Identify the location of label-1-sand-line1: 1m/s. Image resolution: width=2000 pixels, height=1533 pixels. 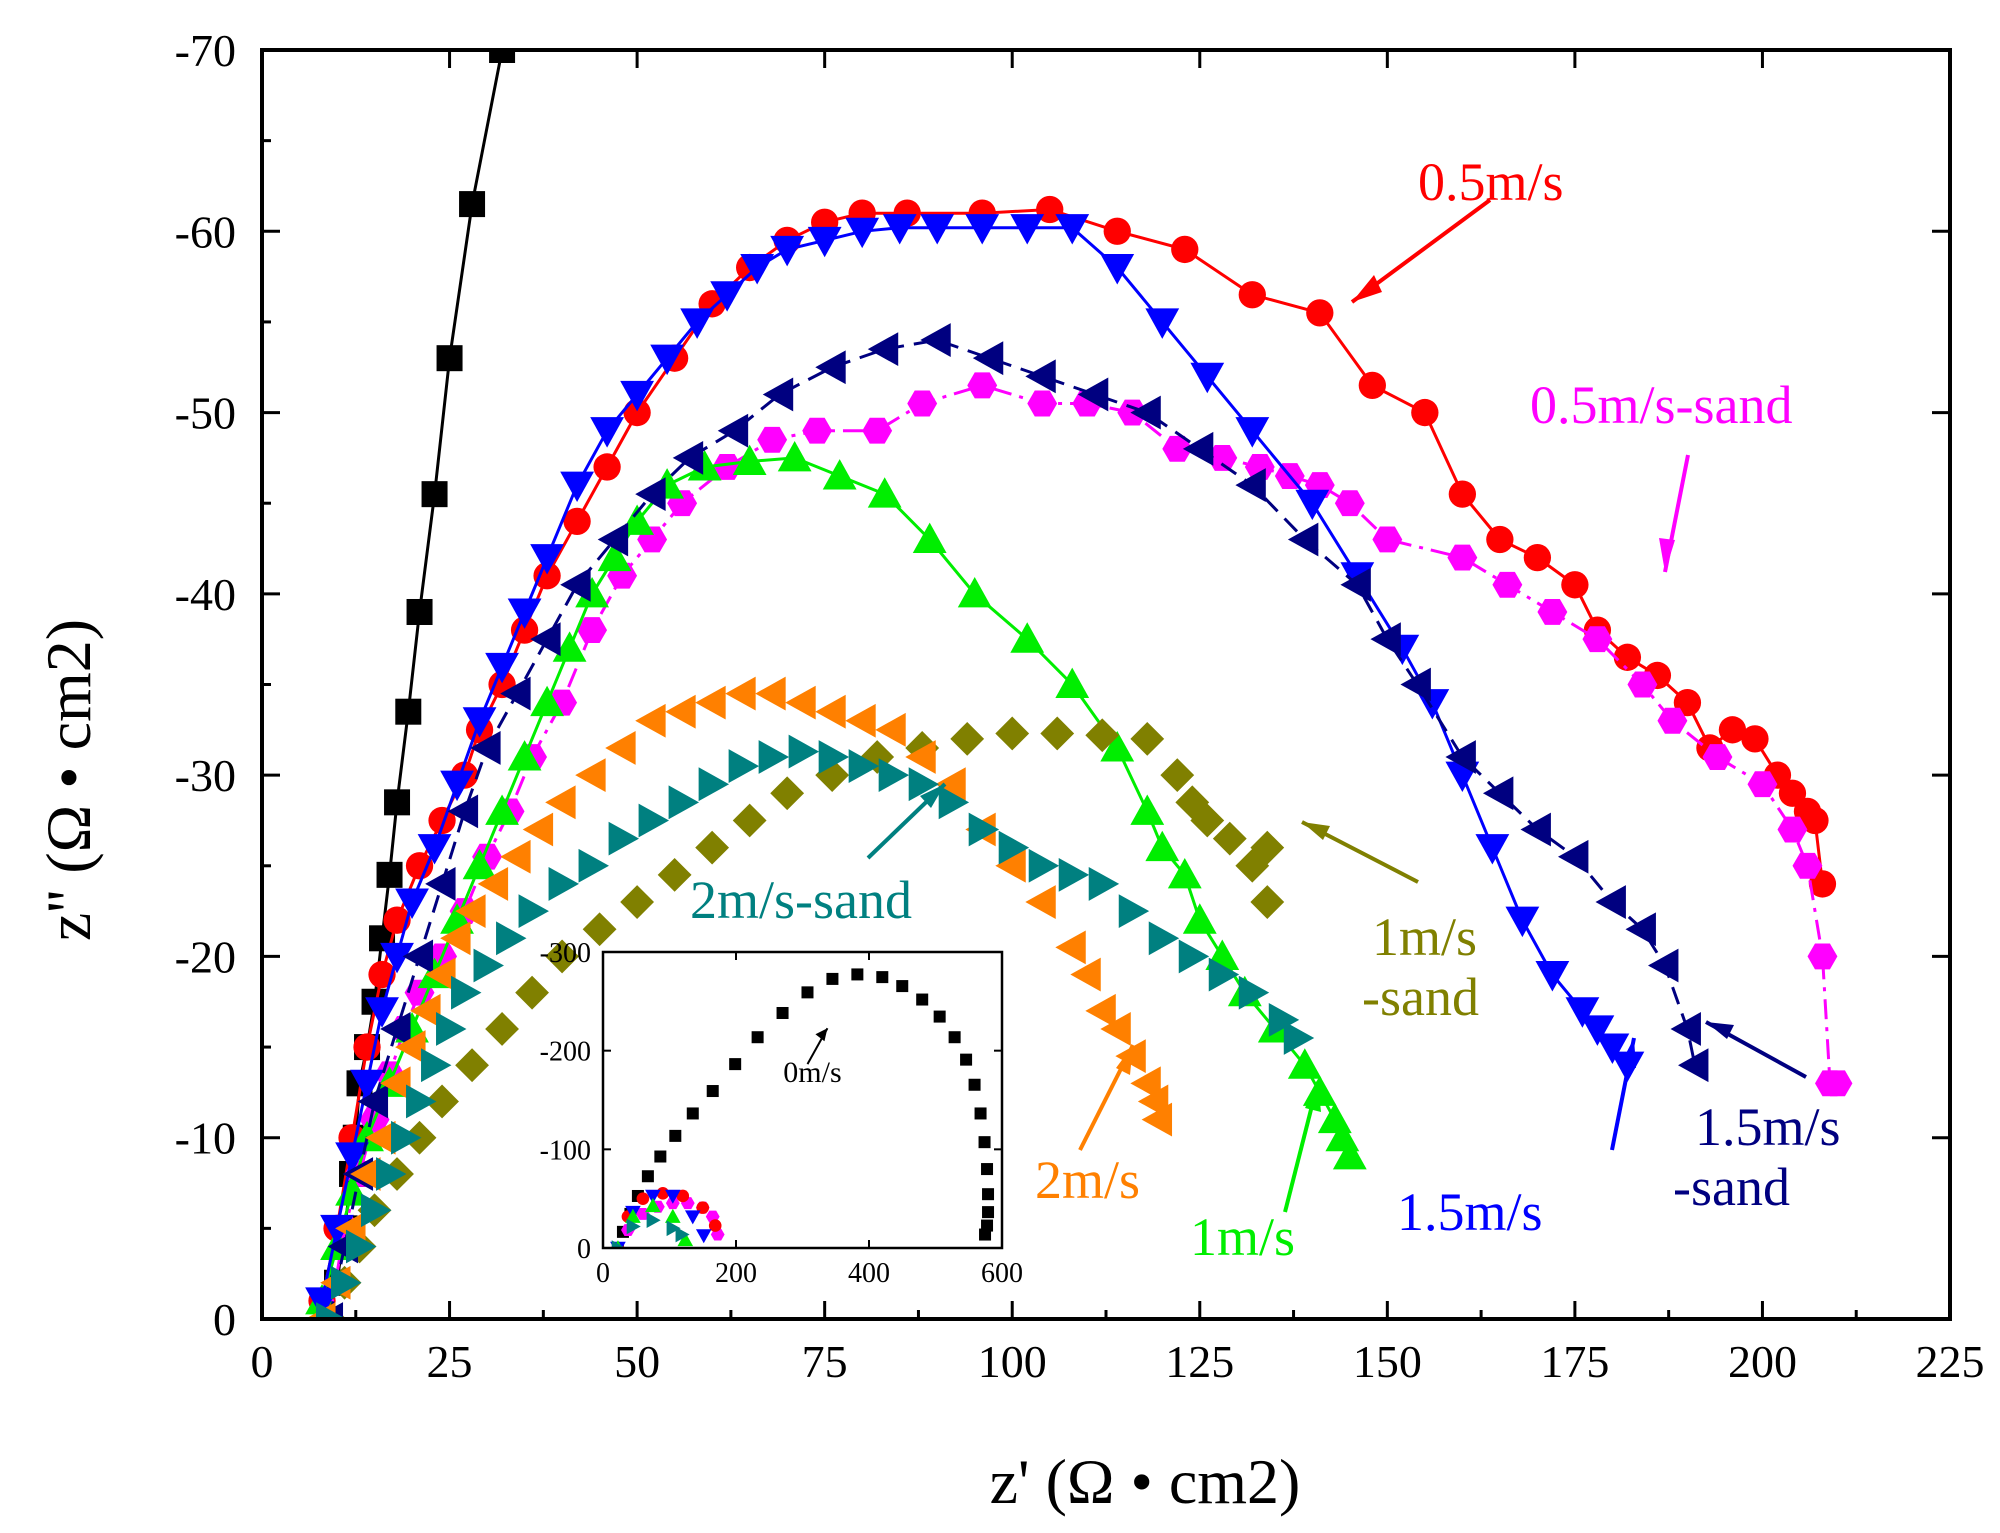
(1424, 937).